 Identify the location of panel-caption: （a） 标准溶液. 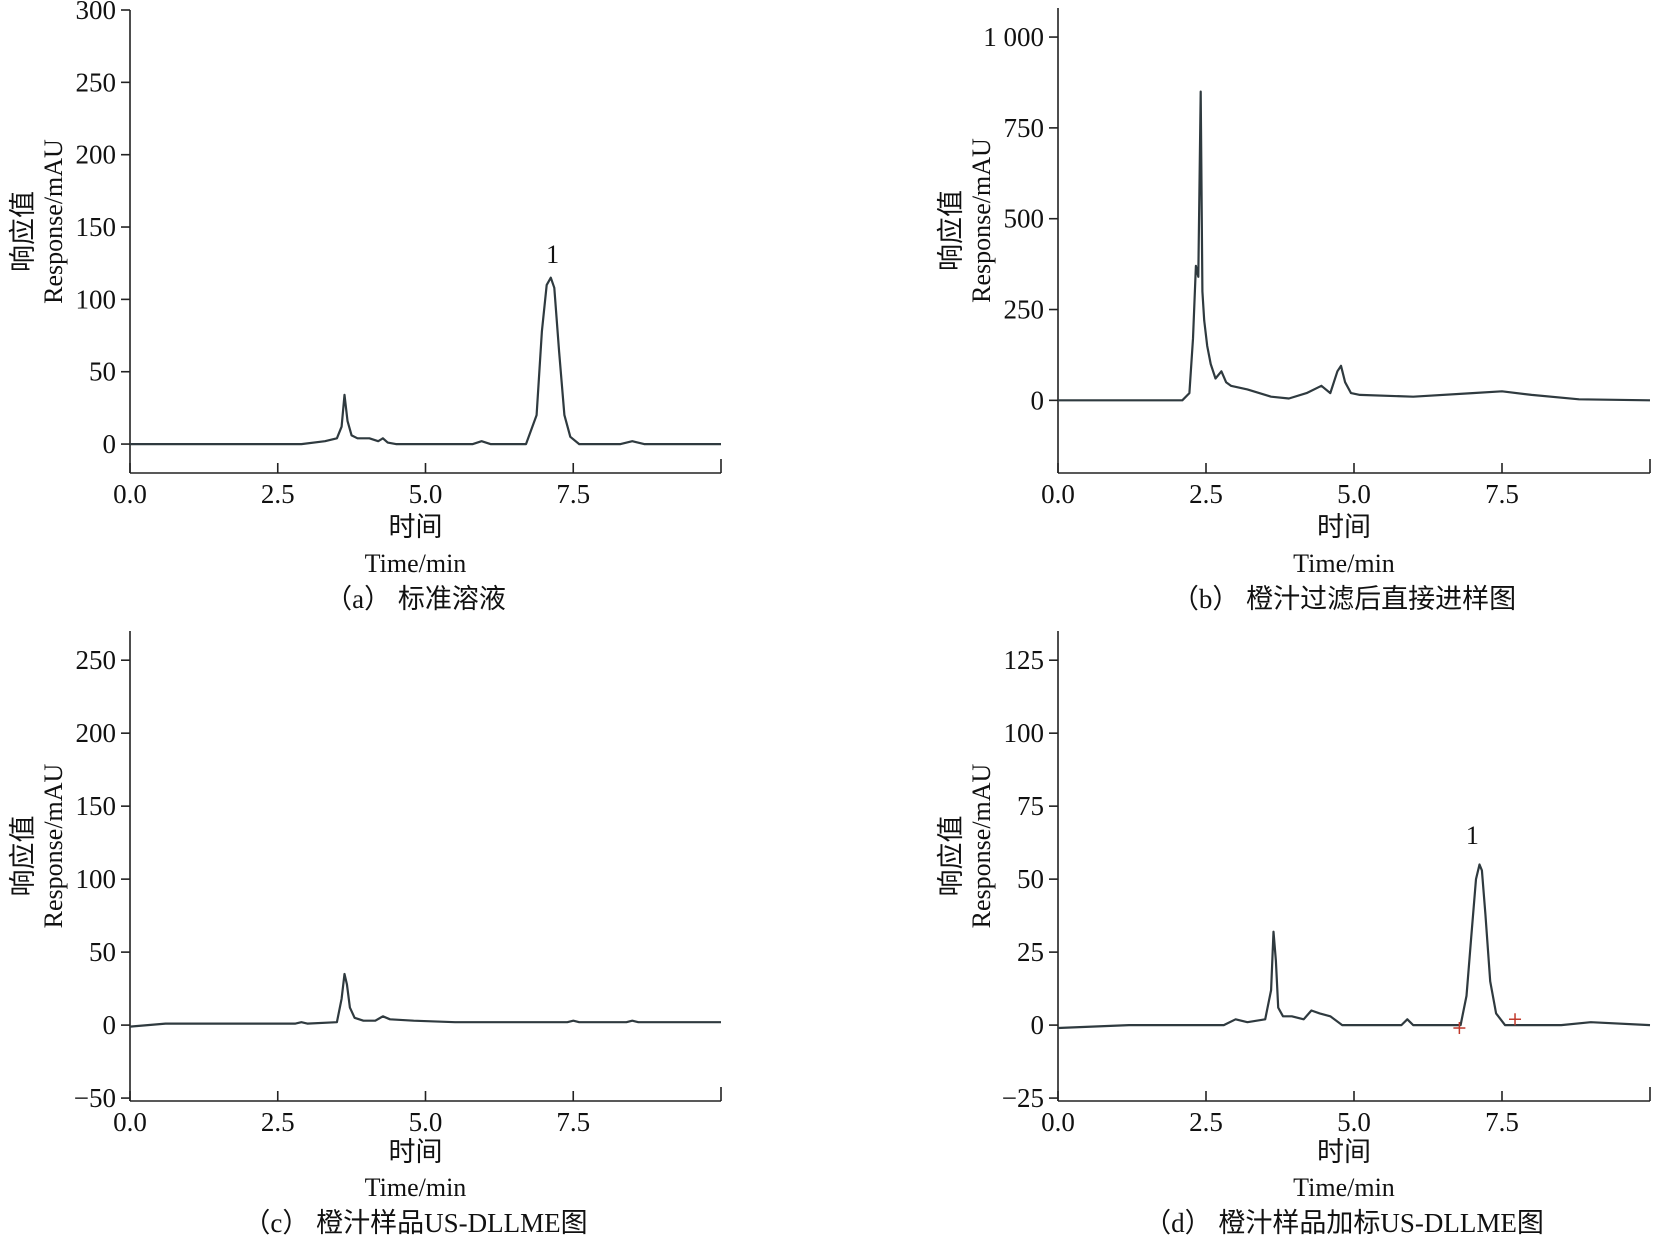
(415, 599).